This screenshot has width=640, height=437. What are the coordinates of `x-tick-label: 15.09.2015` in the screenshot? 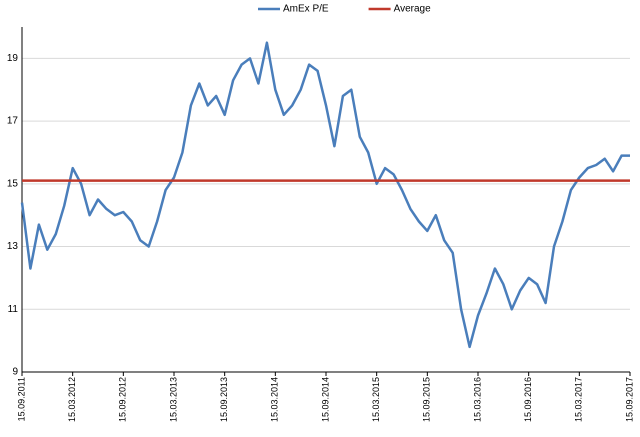 It's located at (427, 399).